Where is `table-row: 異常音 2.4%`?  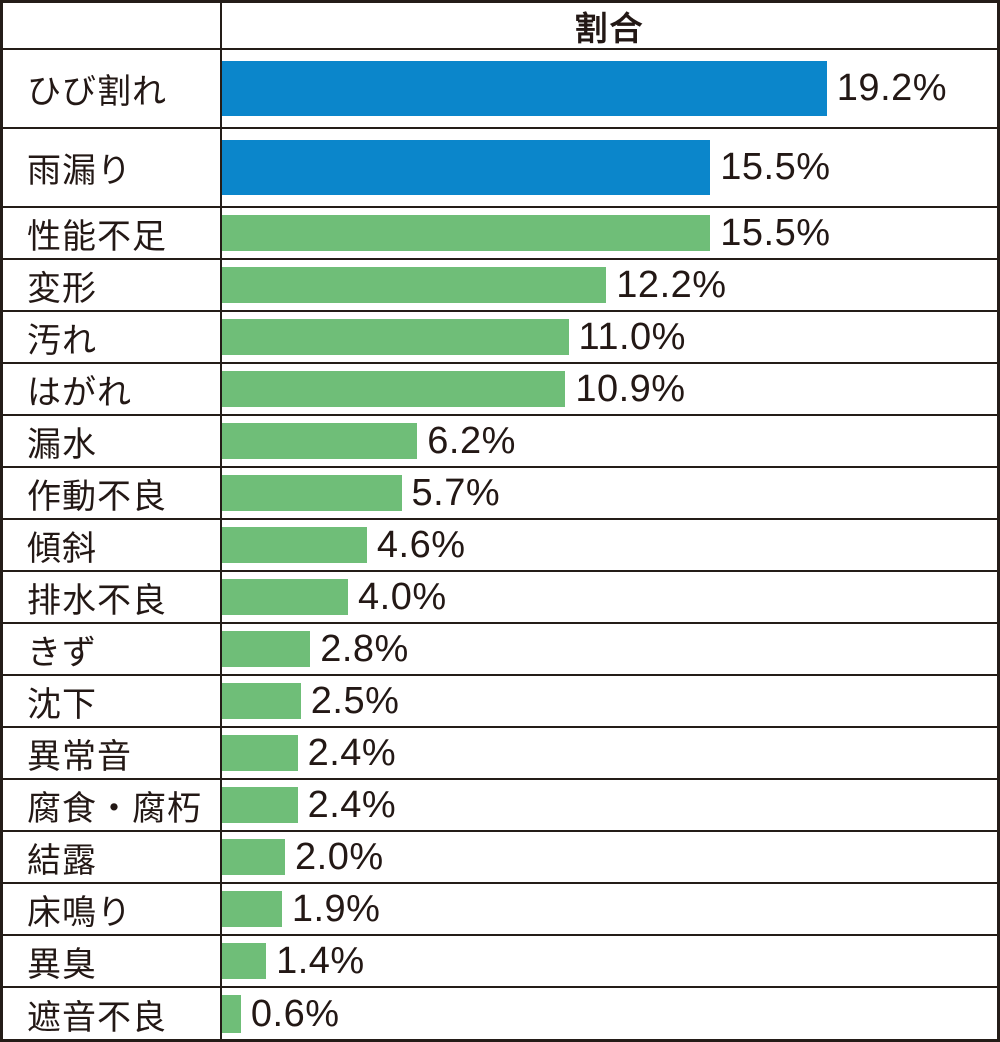 table-row: 異常音 2.4% is located at coordinates (500, 754).